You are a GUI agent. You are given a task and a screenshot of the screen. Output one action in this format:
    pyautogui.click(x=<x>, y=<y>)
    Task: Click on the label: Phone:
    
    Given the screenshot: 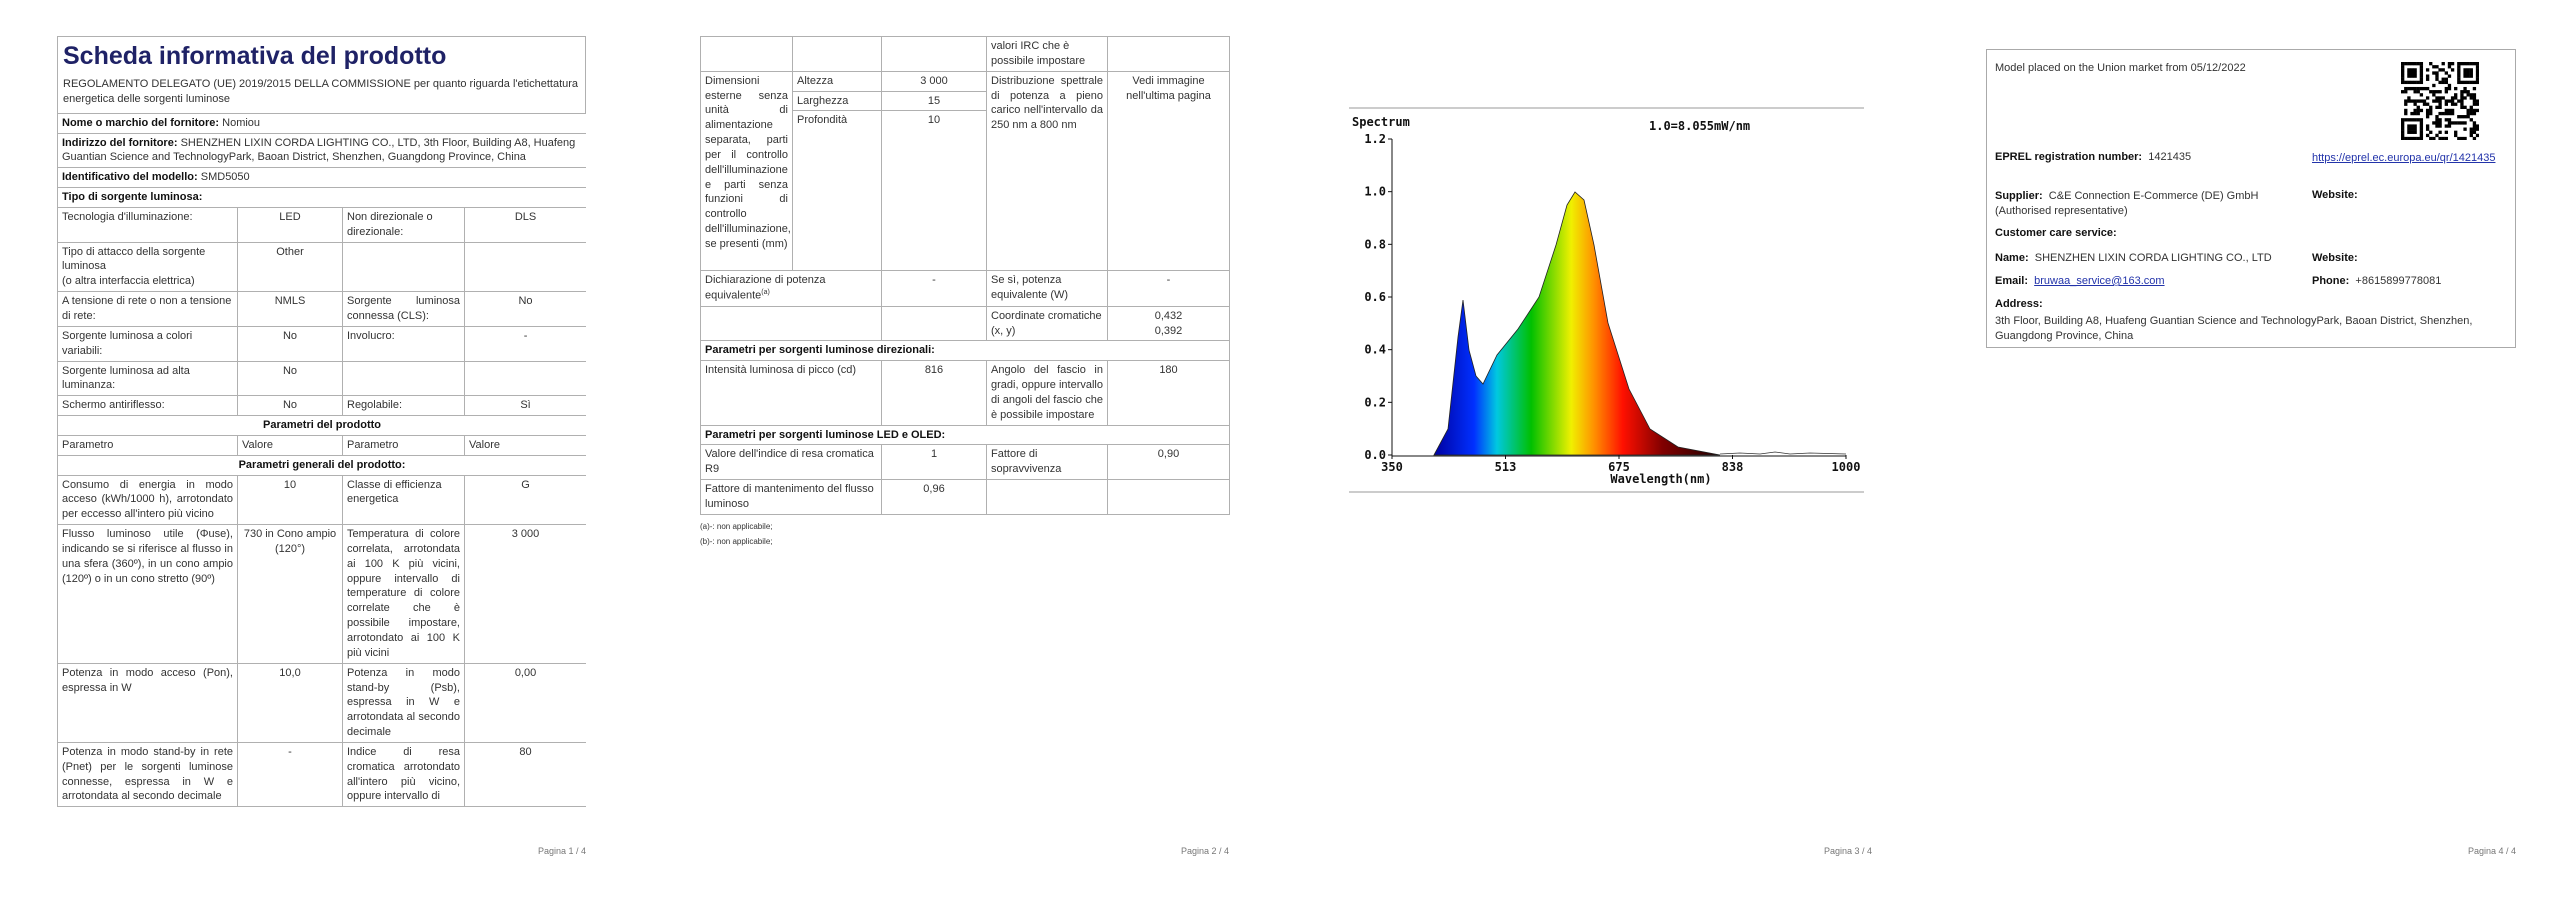 What is the action you would take?
    pyautogui.click(x=2331, y=281)
    